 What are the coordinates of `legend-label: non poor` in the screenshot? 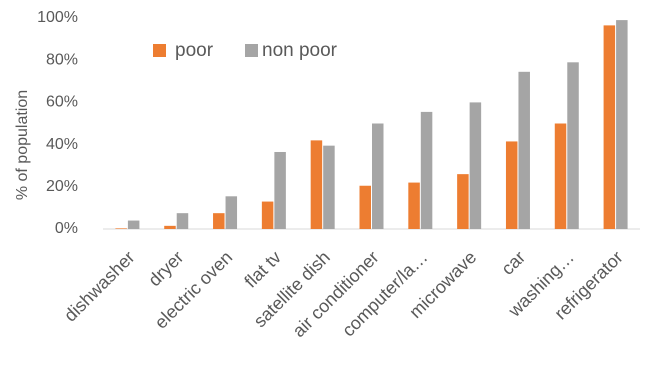 It's located at (300, 50).